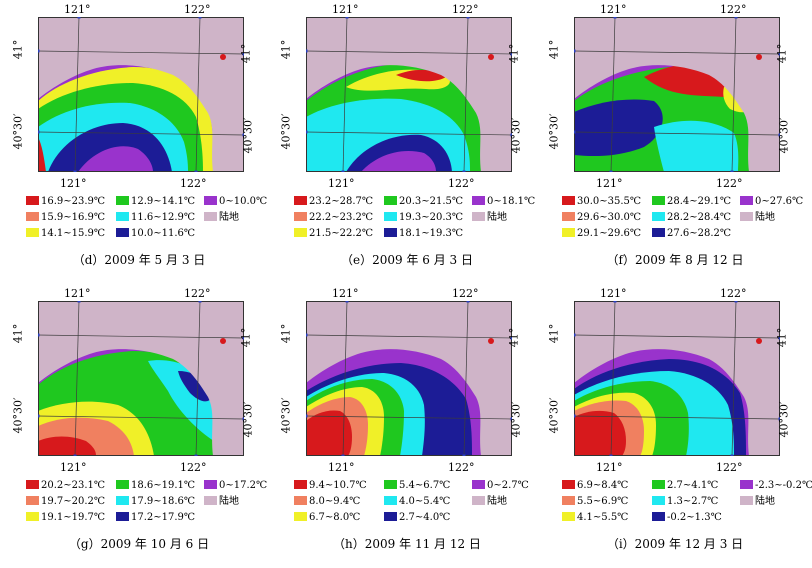 The height and width of the screenshot is (568, 812). Describe the element at coordinates (699, 233) in the screenshot. I see `legend-label: 27.6~28.2℃` at that location.